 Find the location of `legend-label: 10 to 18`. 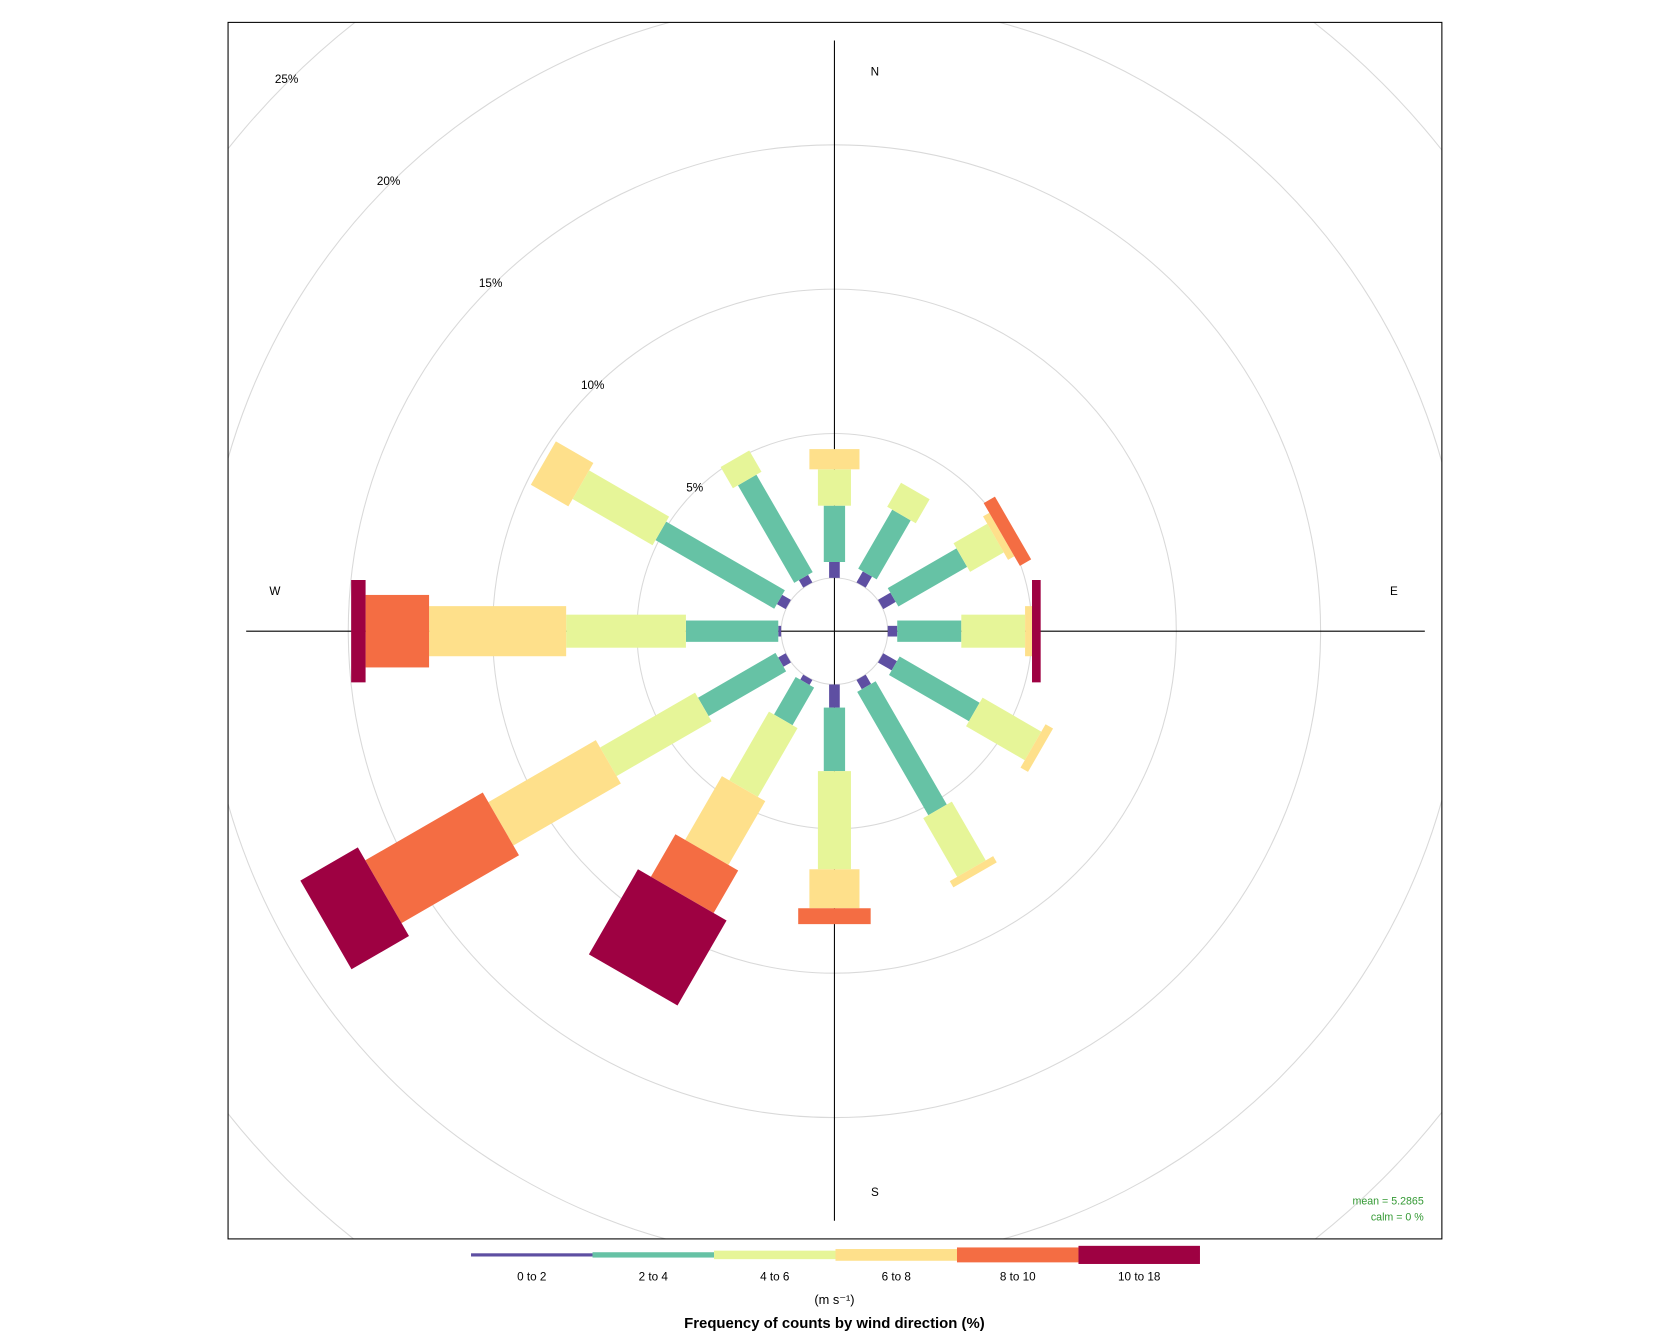

legend-label: 10 to 18 is located at coordinates (1139, 1276).